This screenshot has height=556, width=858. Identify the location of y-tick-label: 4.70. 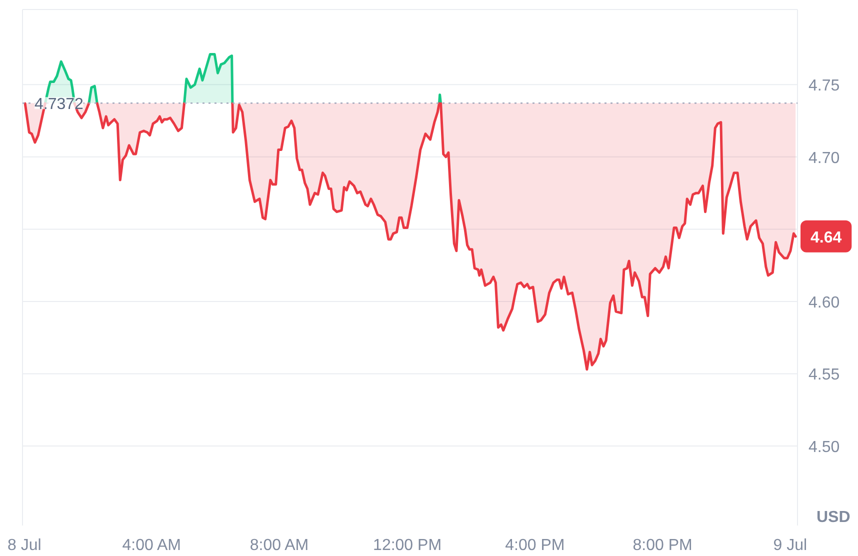
(824, 158).